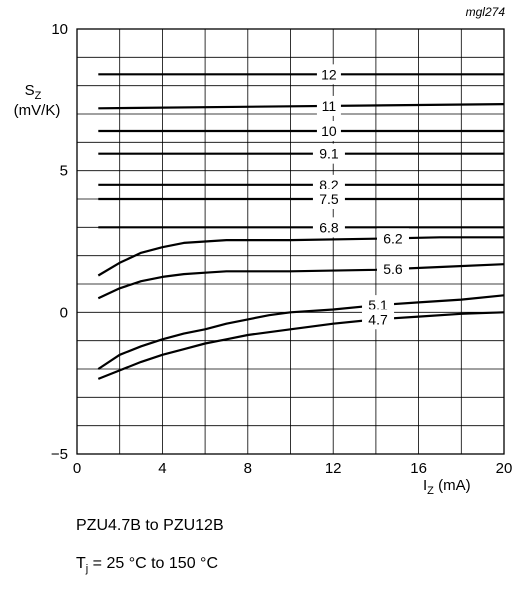  I want to click on y-axis-label: SZ, so click(33, 92).